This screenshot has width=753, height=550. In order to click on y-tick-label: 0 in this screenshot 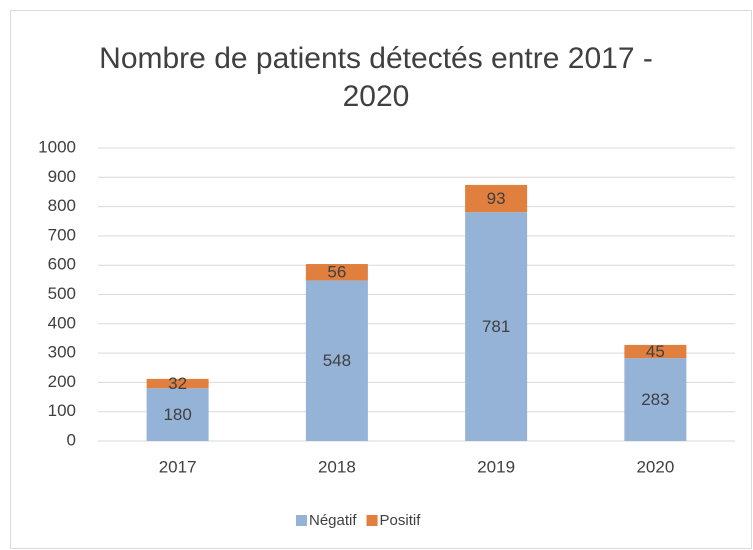, I will do `click(71, 439)`.